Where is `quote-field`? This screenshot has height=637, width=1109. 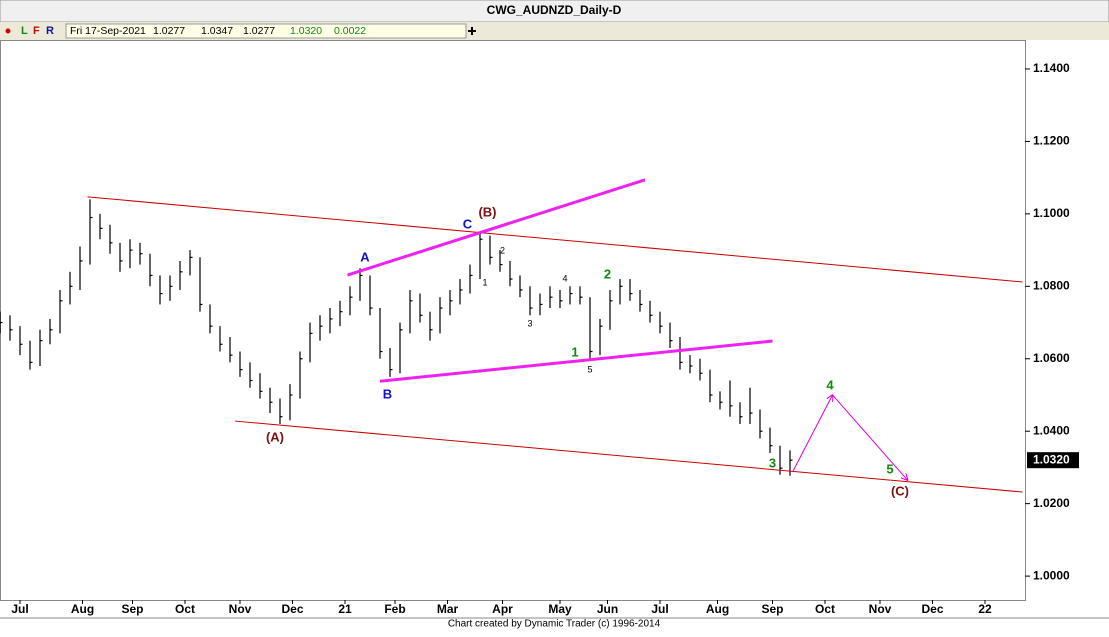 quote-field is located at coordinates (266, 31).